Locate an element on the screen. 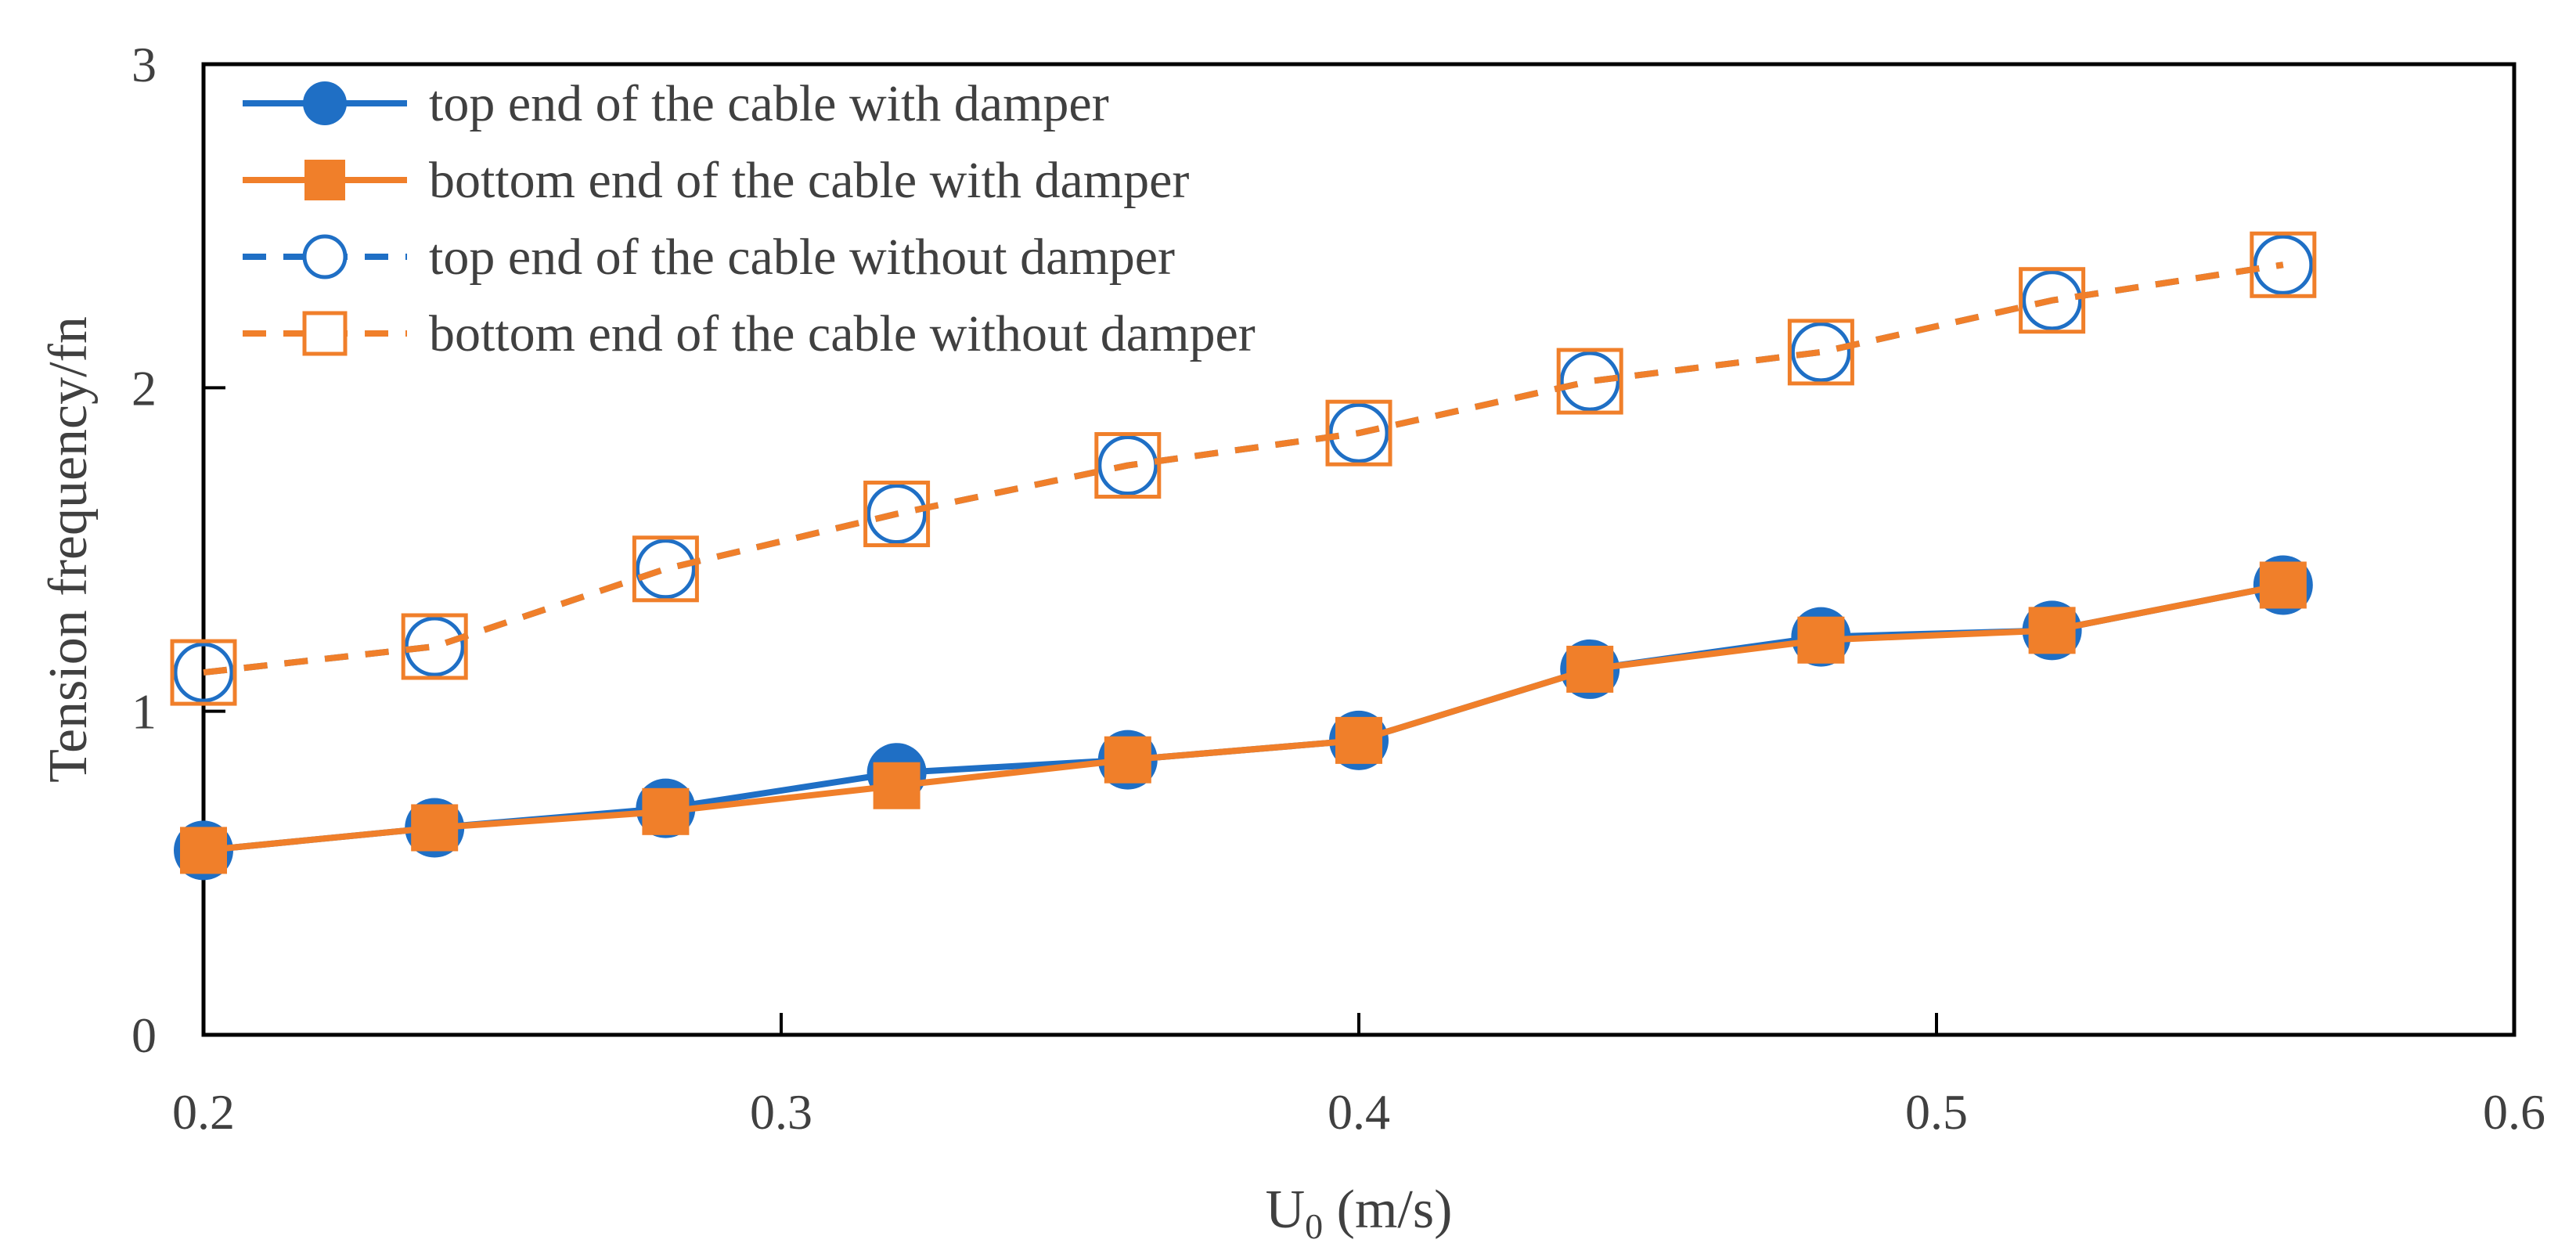  legend-entry: bottom end of the cable with damper is located at coordinates (716, 180).